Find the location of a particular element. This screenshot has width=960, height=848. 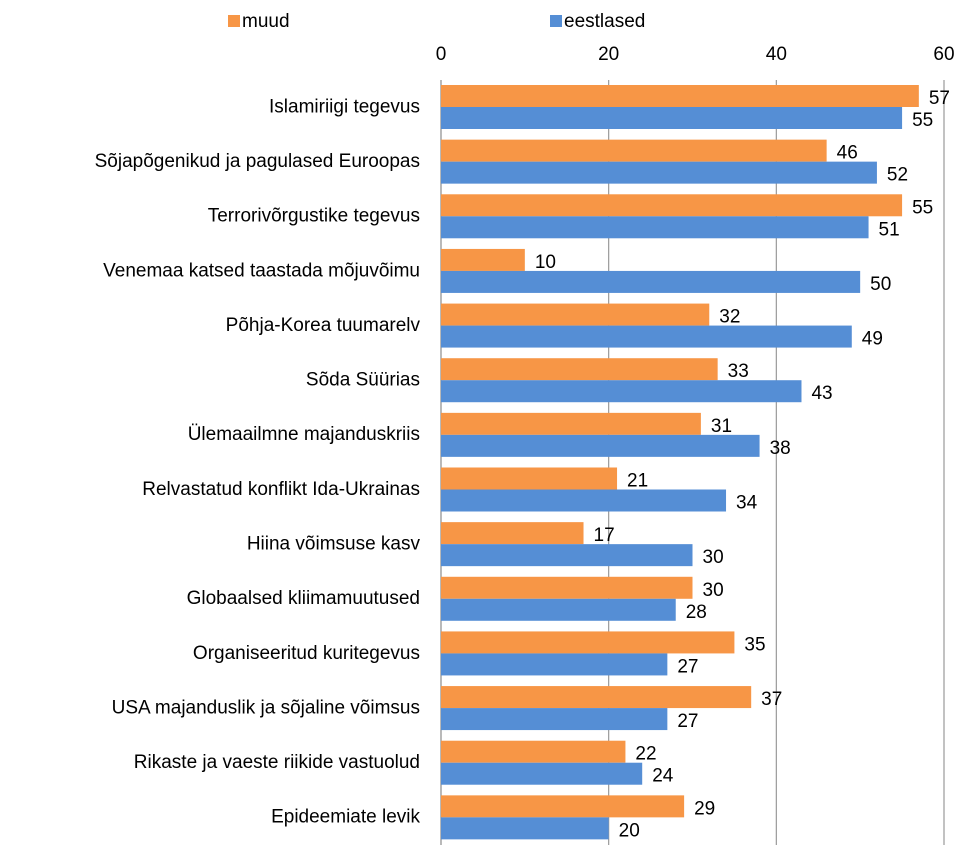

value-label: 51 is located at coordinates (889, 229).